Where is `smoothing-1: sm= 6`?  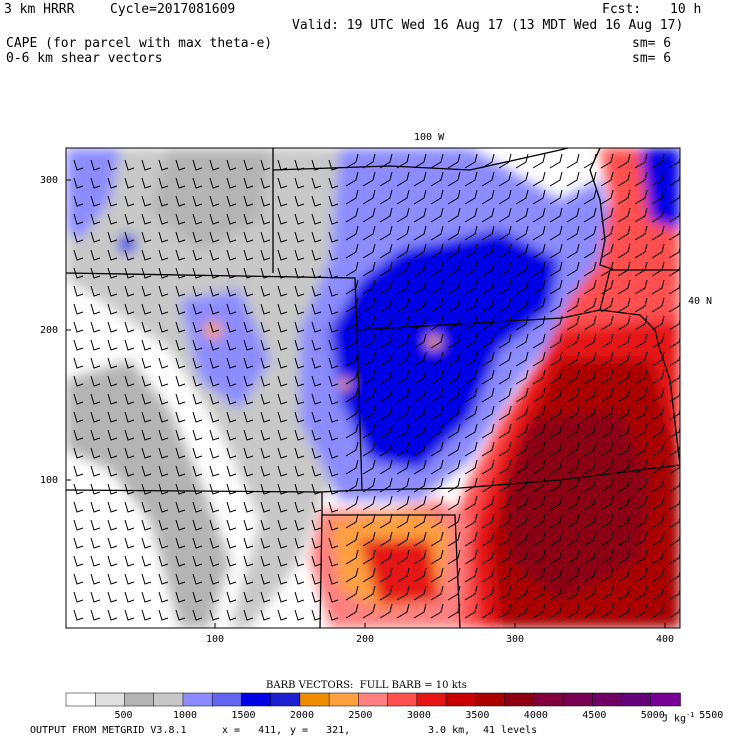
smoothing-1: sm= 6 is located at coordinates (652, 43).